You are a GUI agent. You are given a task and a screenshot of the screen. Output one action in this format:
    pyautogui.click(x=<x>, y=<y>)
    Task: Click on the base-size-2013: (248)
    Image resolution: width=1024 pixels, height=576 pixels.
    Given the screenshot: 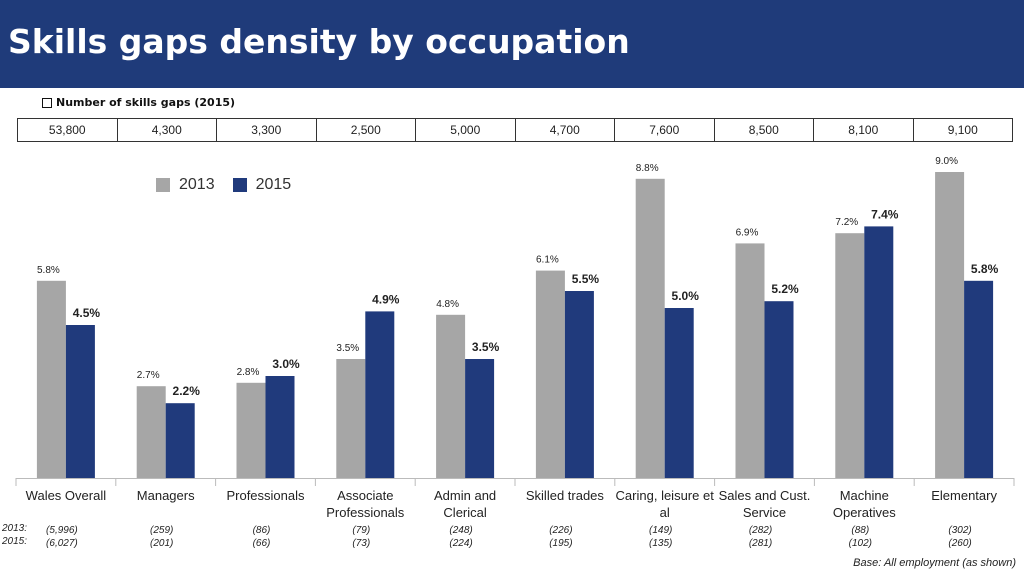 What is the action you would take?
    pyautogui.click(x=460, y=530)
    